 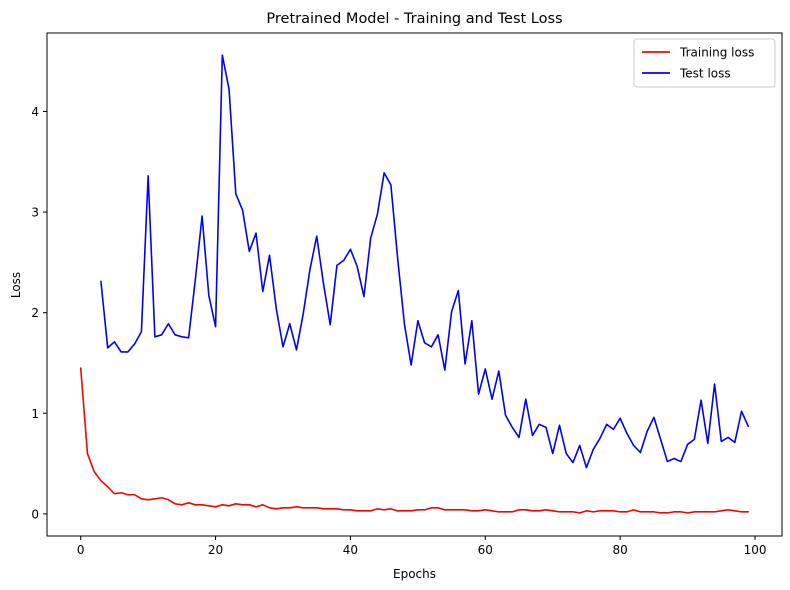 What do you see at coordinates (16, 285) in the screenshot?
I see `y-axis-label: Loss` at bounding box center [16, 285].